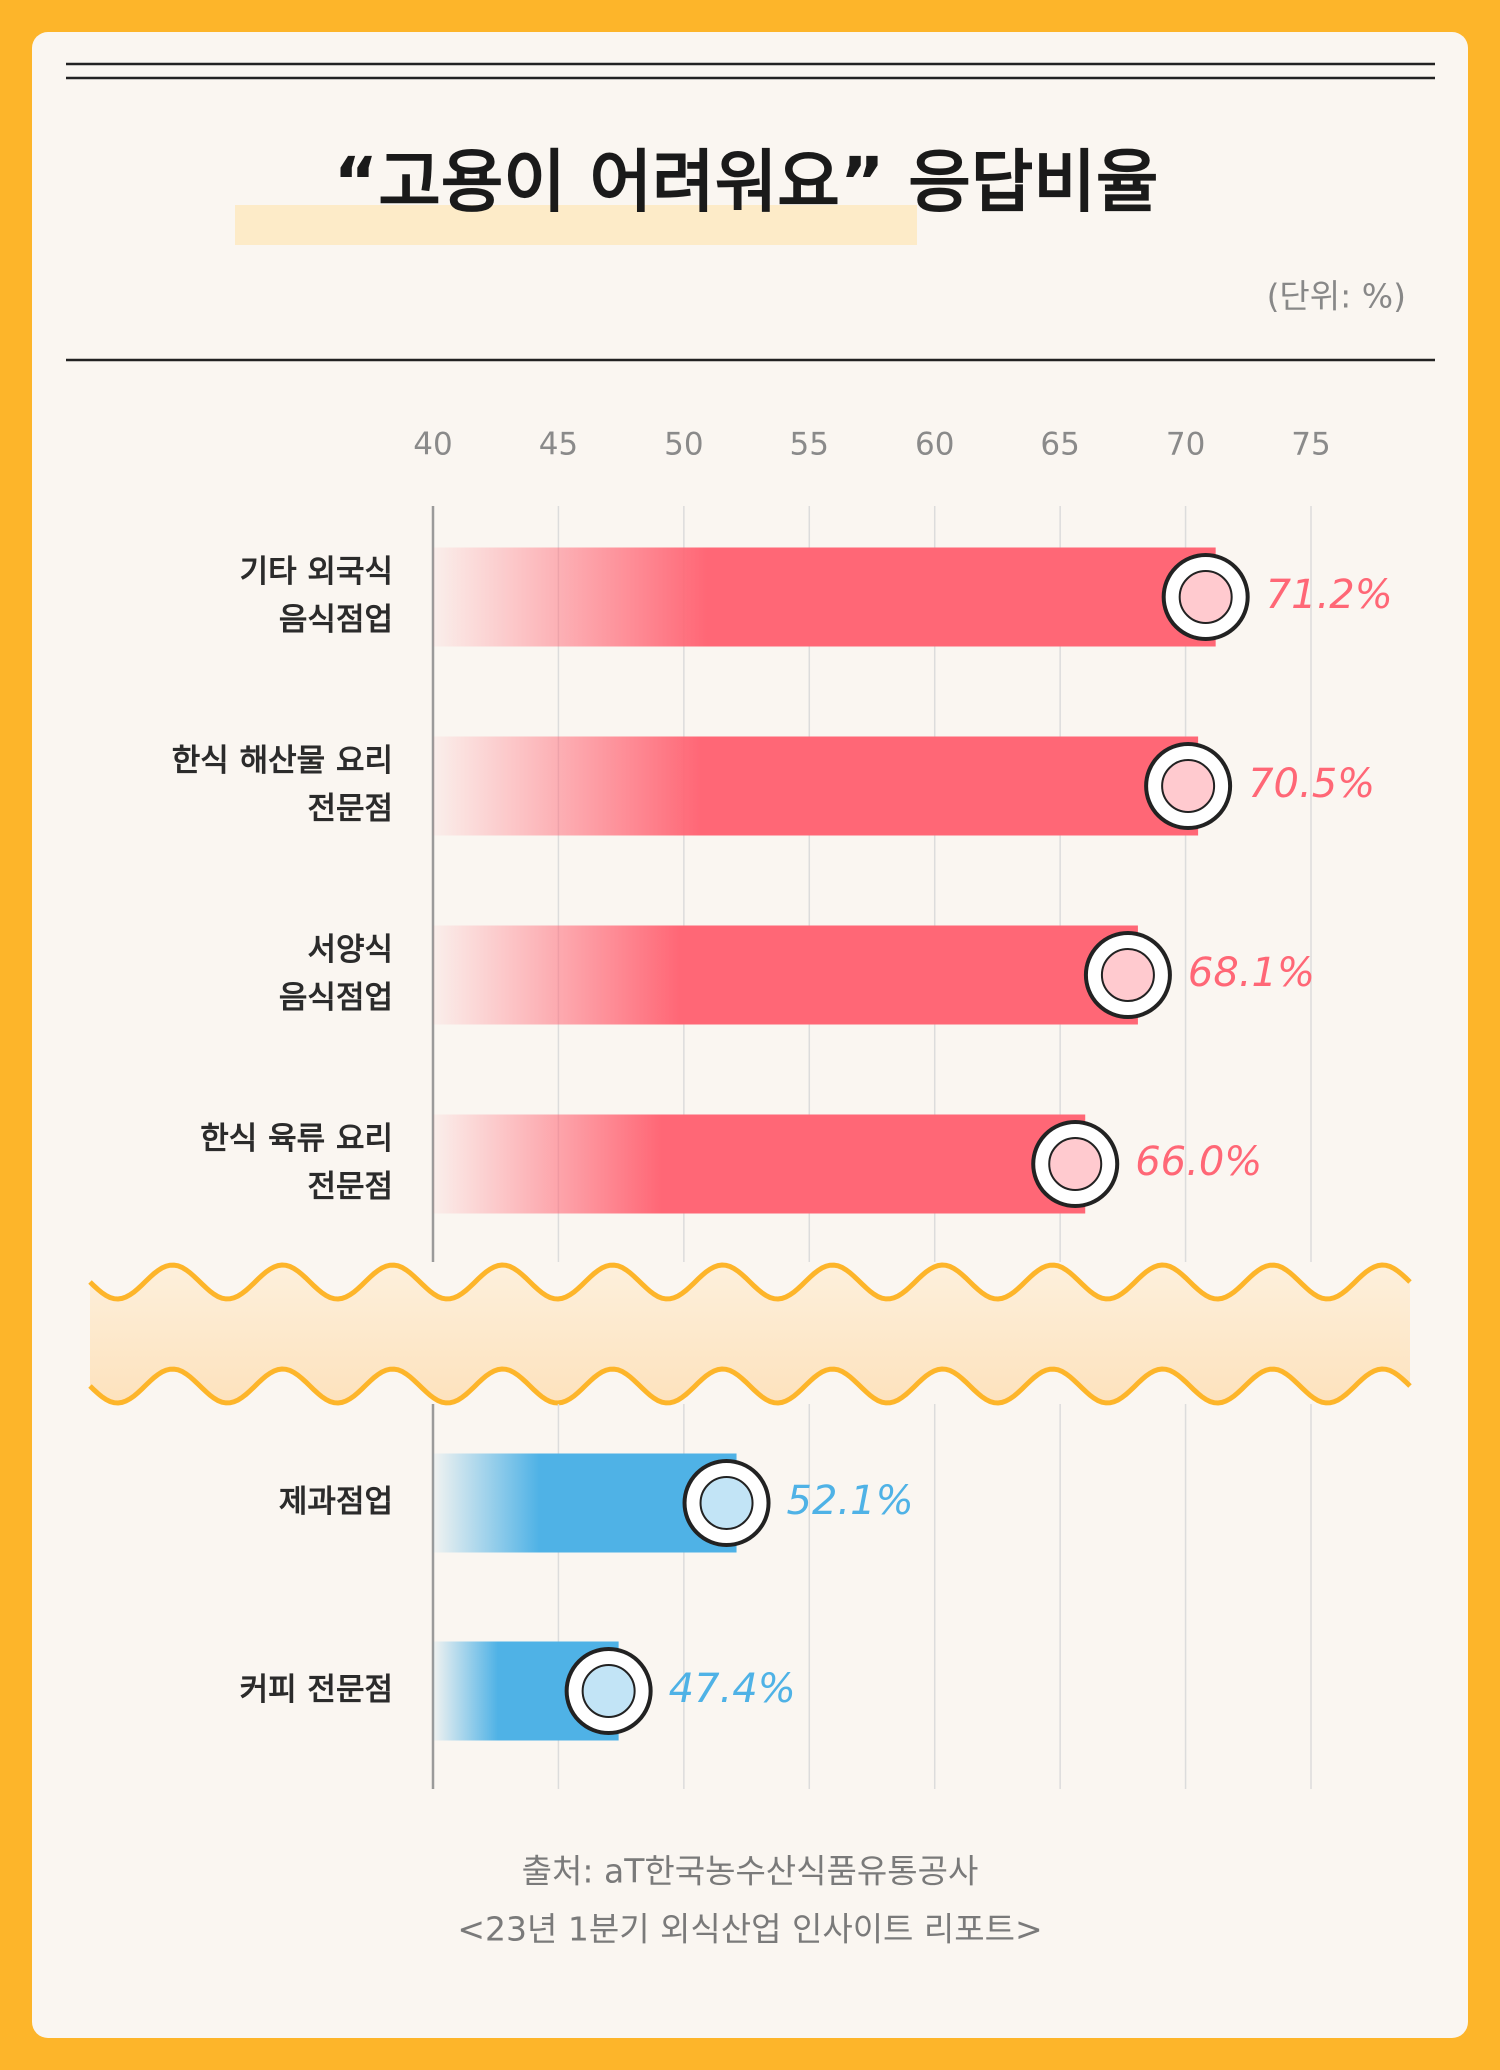  I want to click on y-tick-label: 제과점업, so click(336, 1502).